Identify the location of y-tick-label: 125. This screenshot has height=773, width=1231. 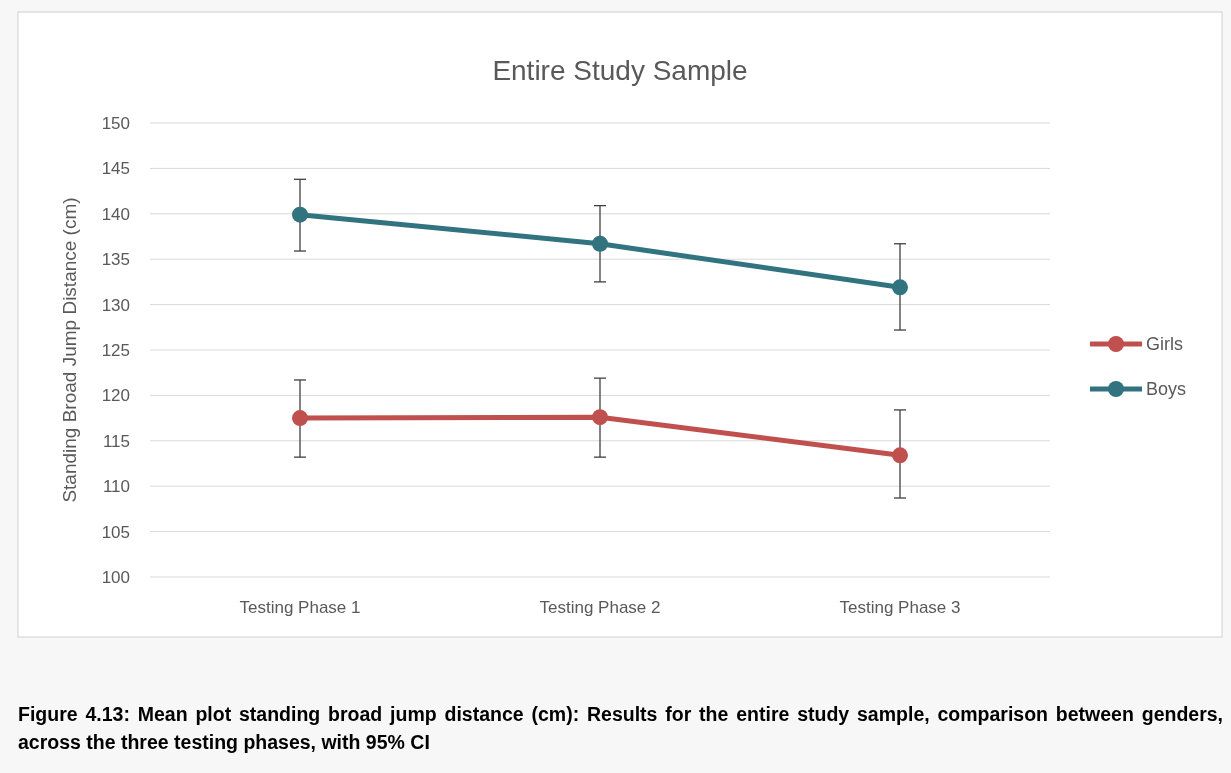
(115, 350).